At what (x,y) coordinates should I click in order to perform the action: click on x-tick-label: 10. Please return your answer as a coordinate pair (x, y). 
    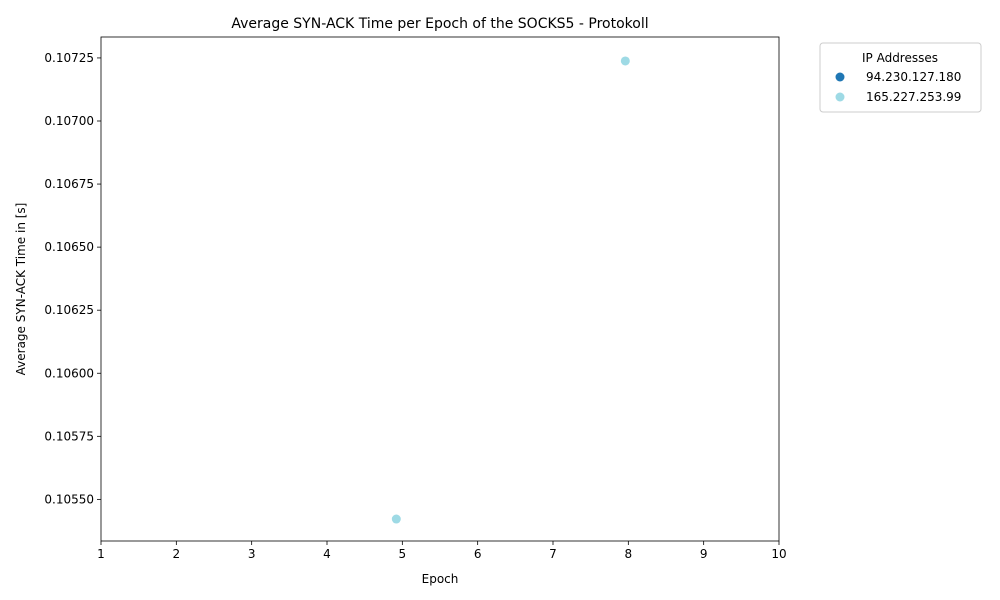
    Looking at the image, I should click on (778, 554).